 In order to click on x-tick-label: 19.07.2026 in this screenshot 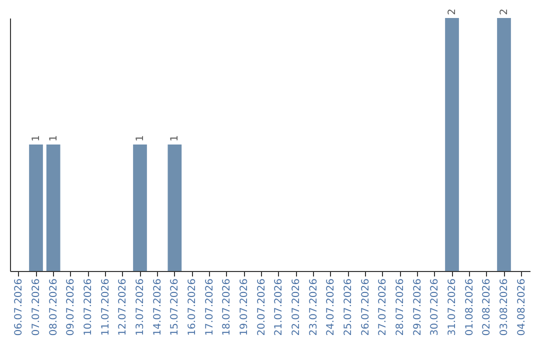, I will do `click(244, 307)`.